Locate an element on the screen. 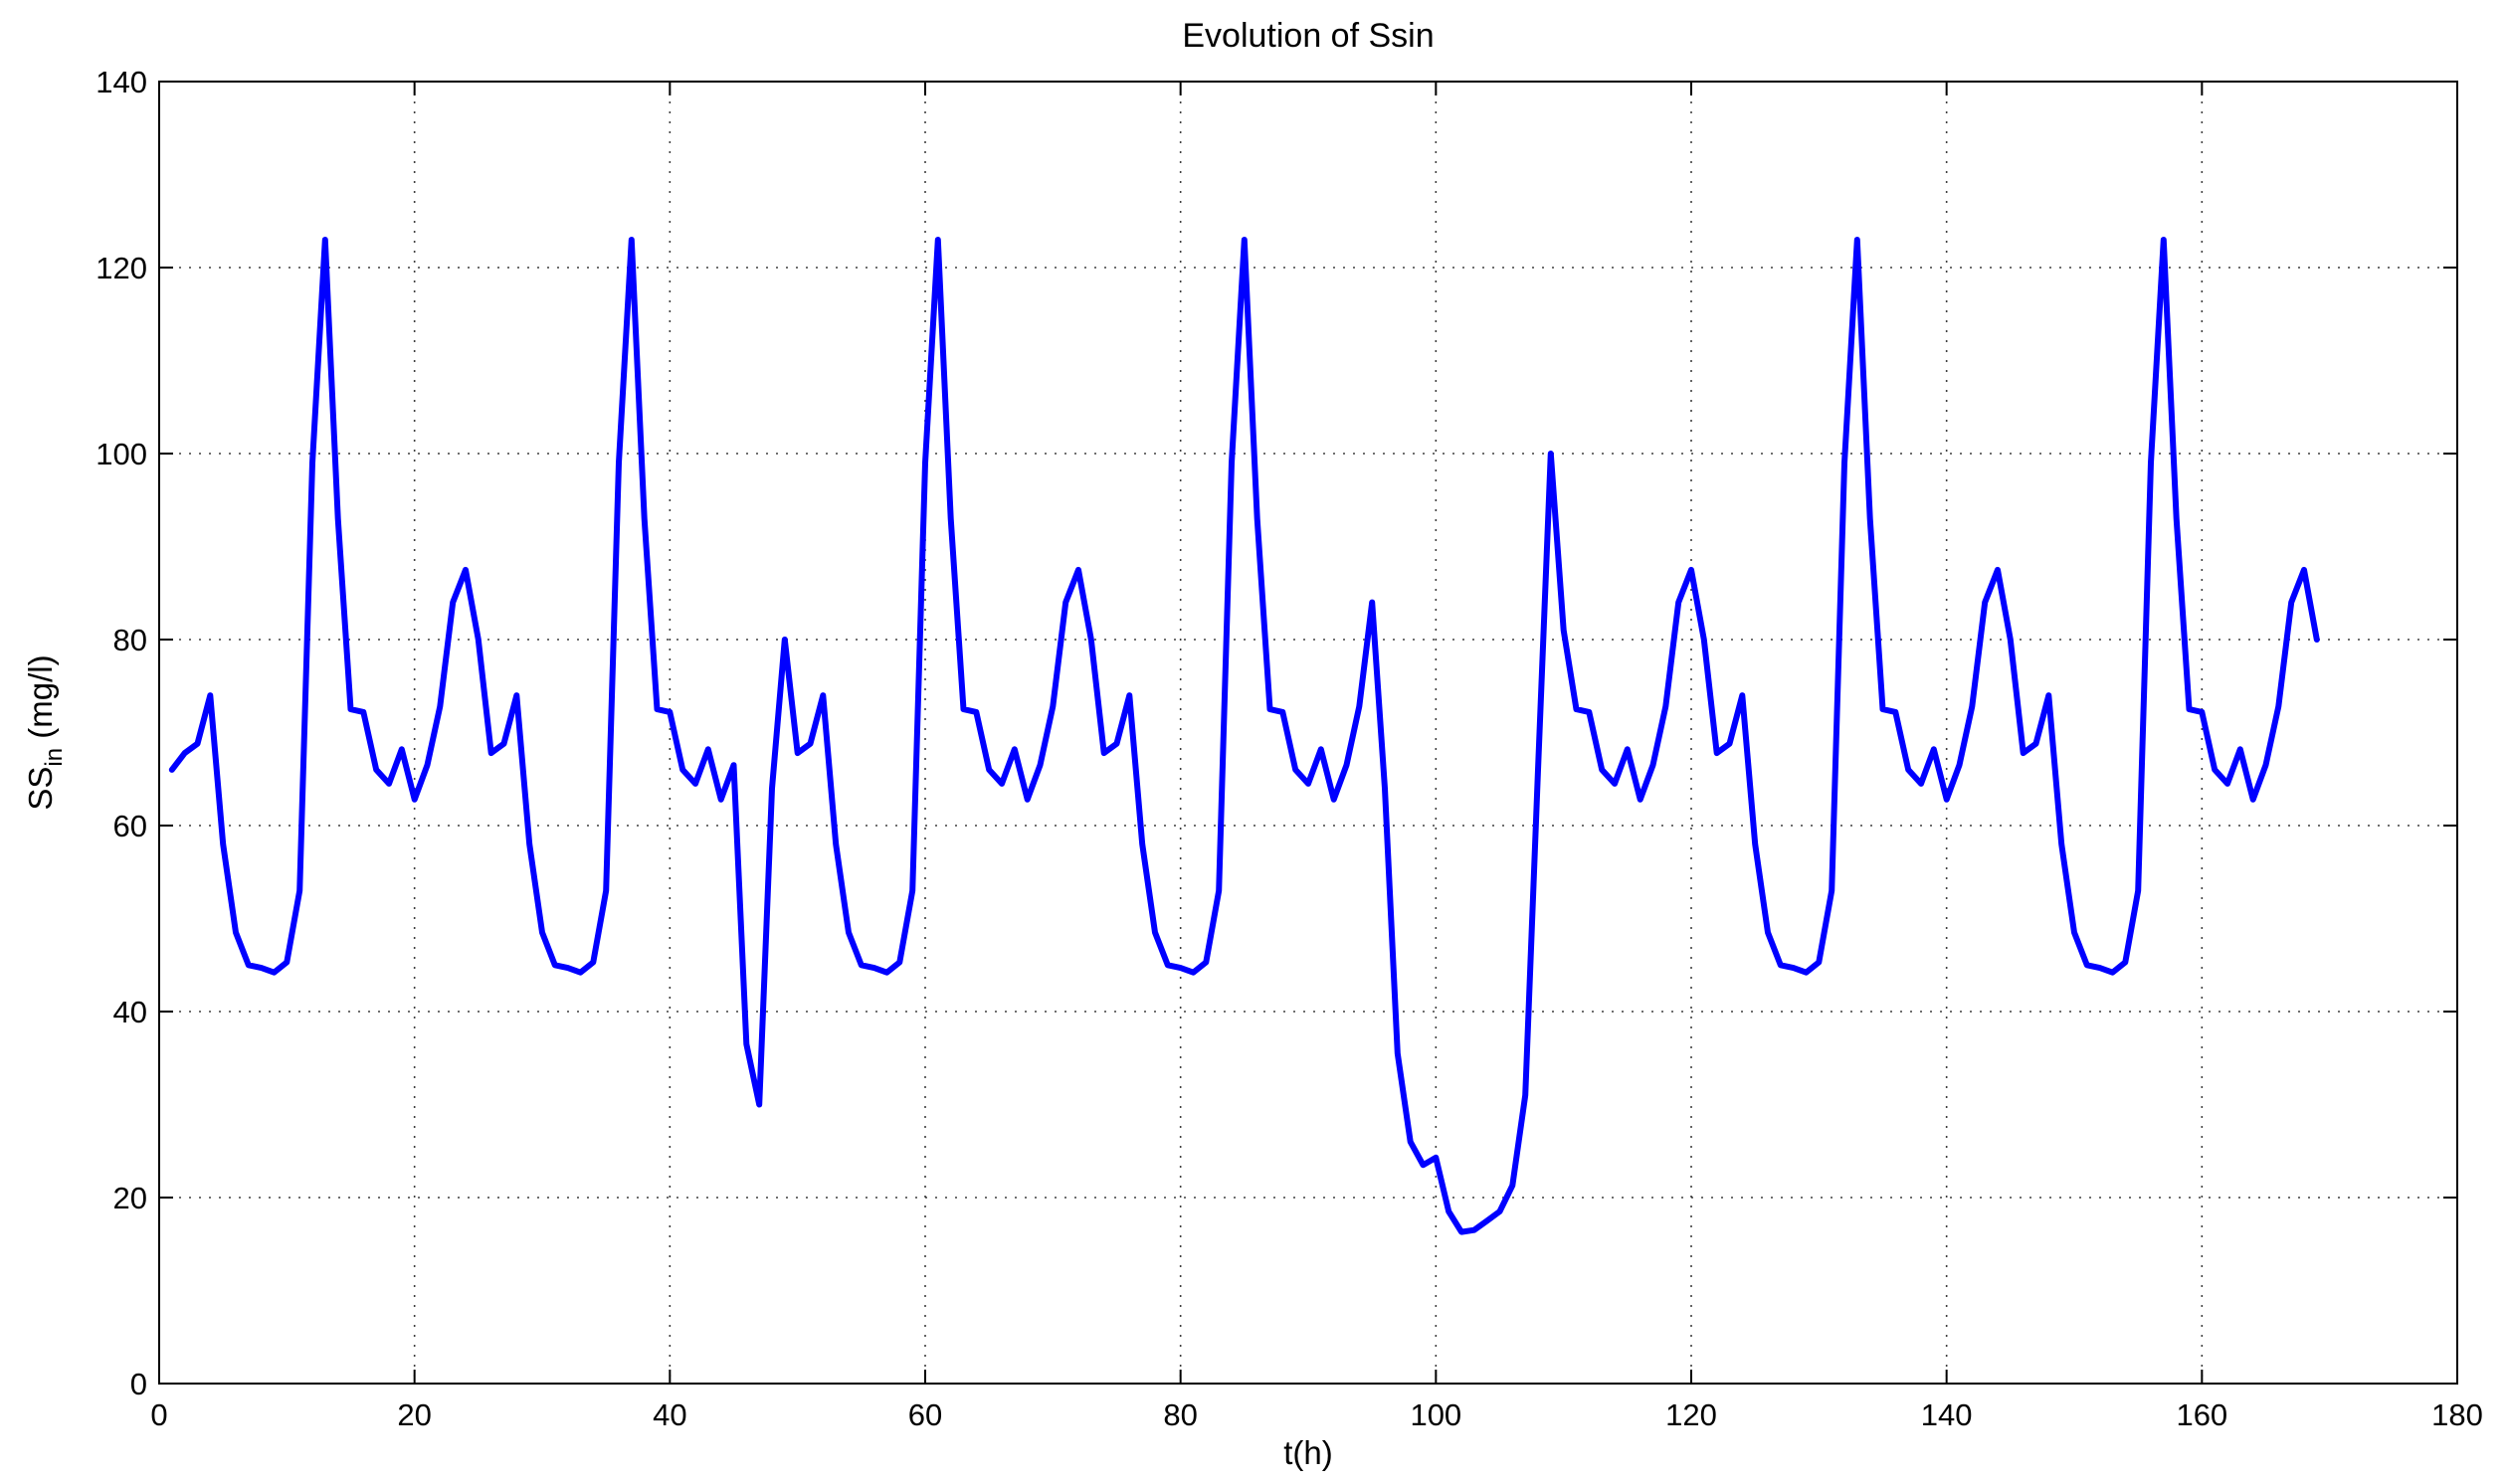  x-tick-label: 100 is located at coordinates (1435, 1414).